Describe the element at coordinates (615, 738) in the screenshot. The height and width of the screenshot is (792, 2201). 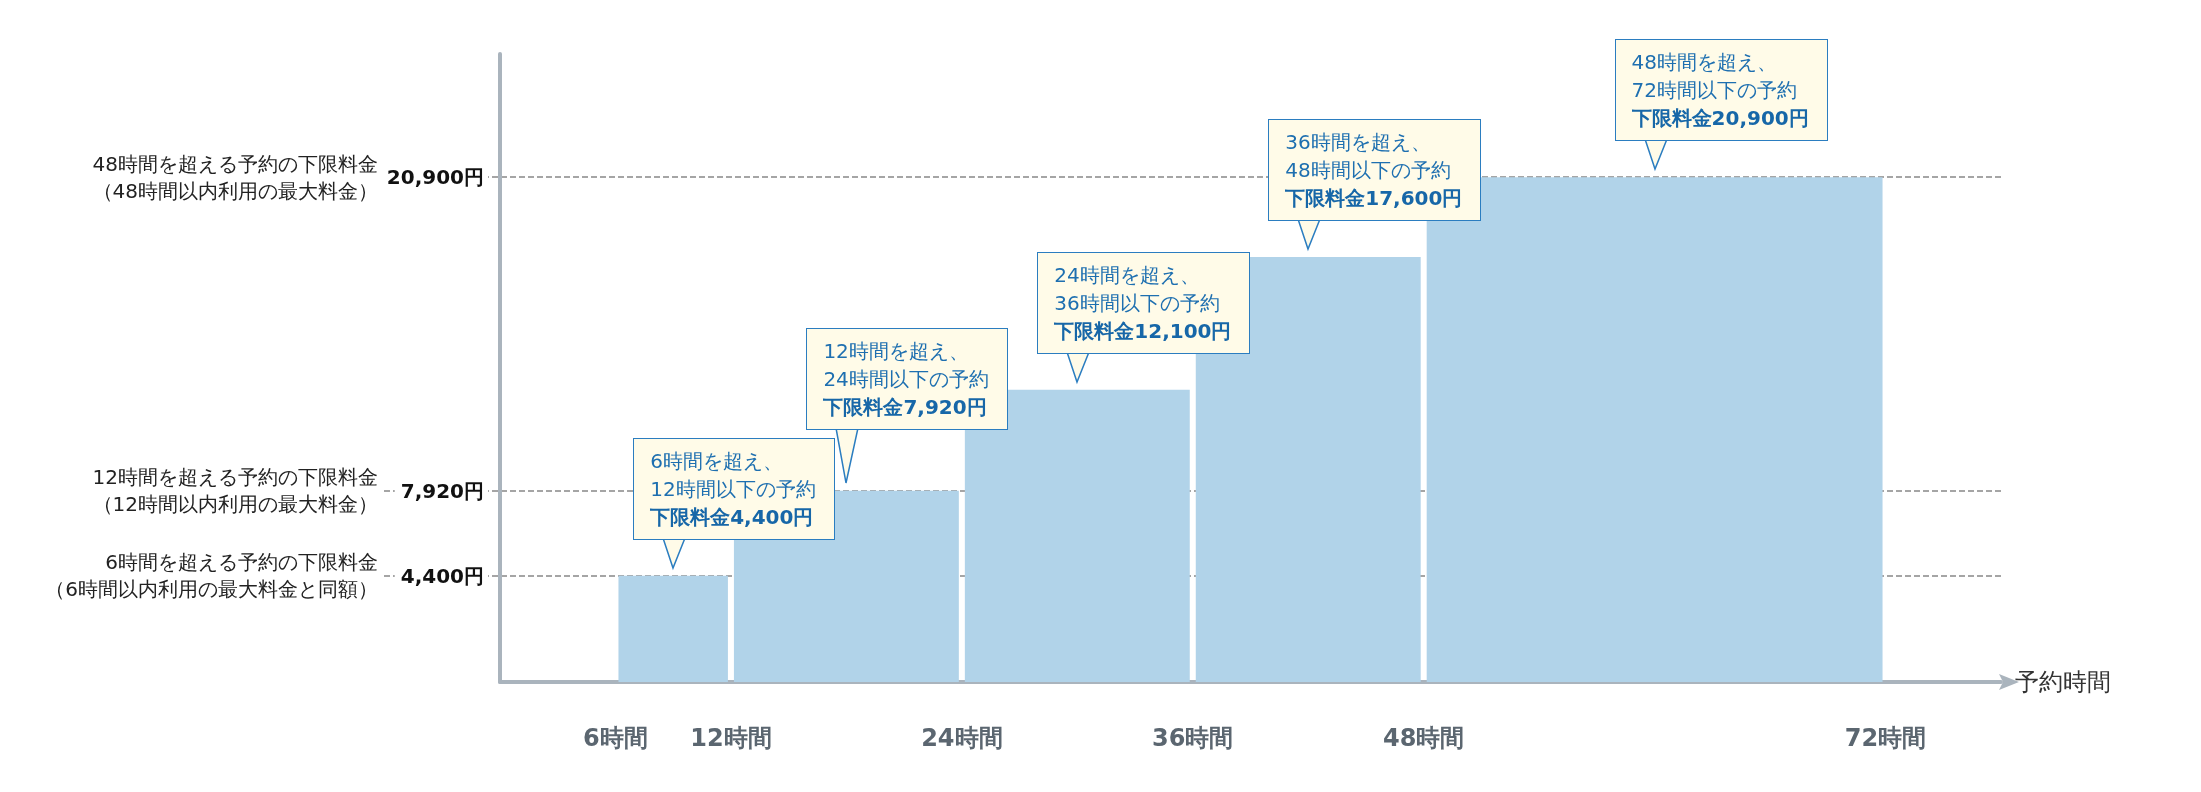
I see `x-tick-label: 6時間` at that location.